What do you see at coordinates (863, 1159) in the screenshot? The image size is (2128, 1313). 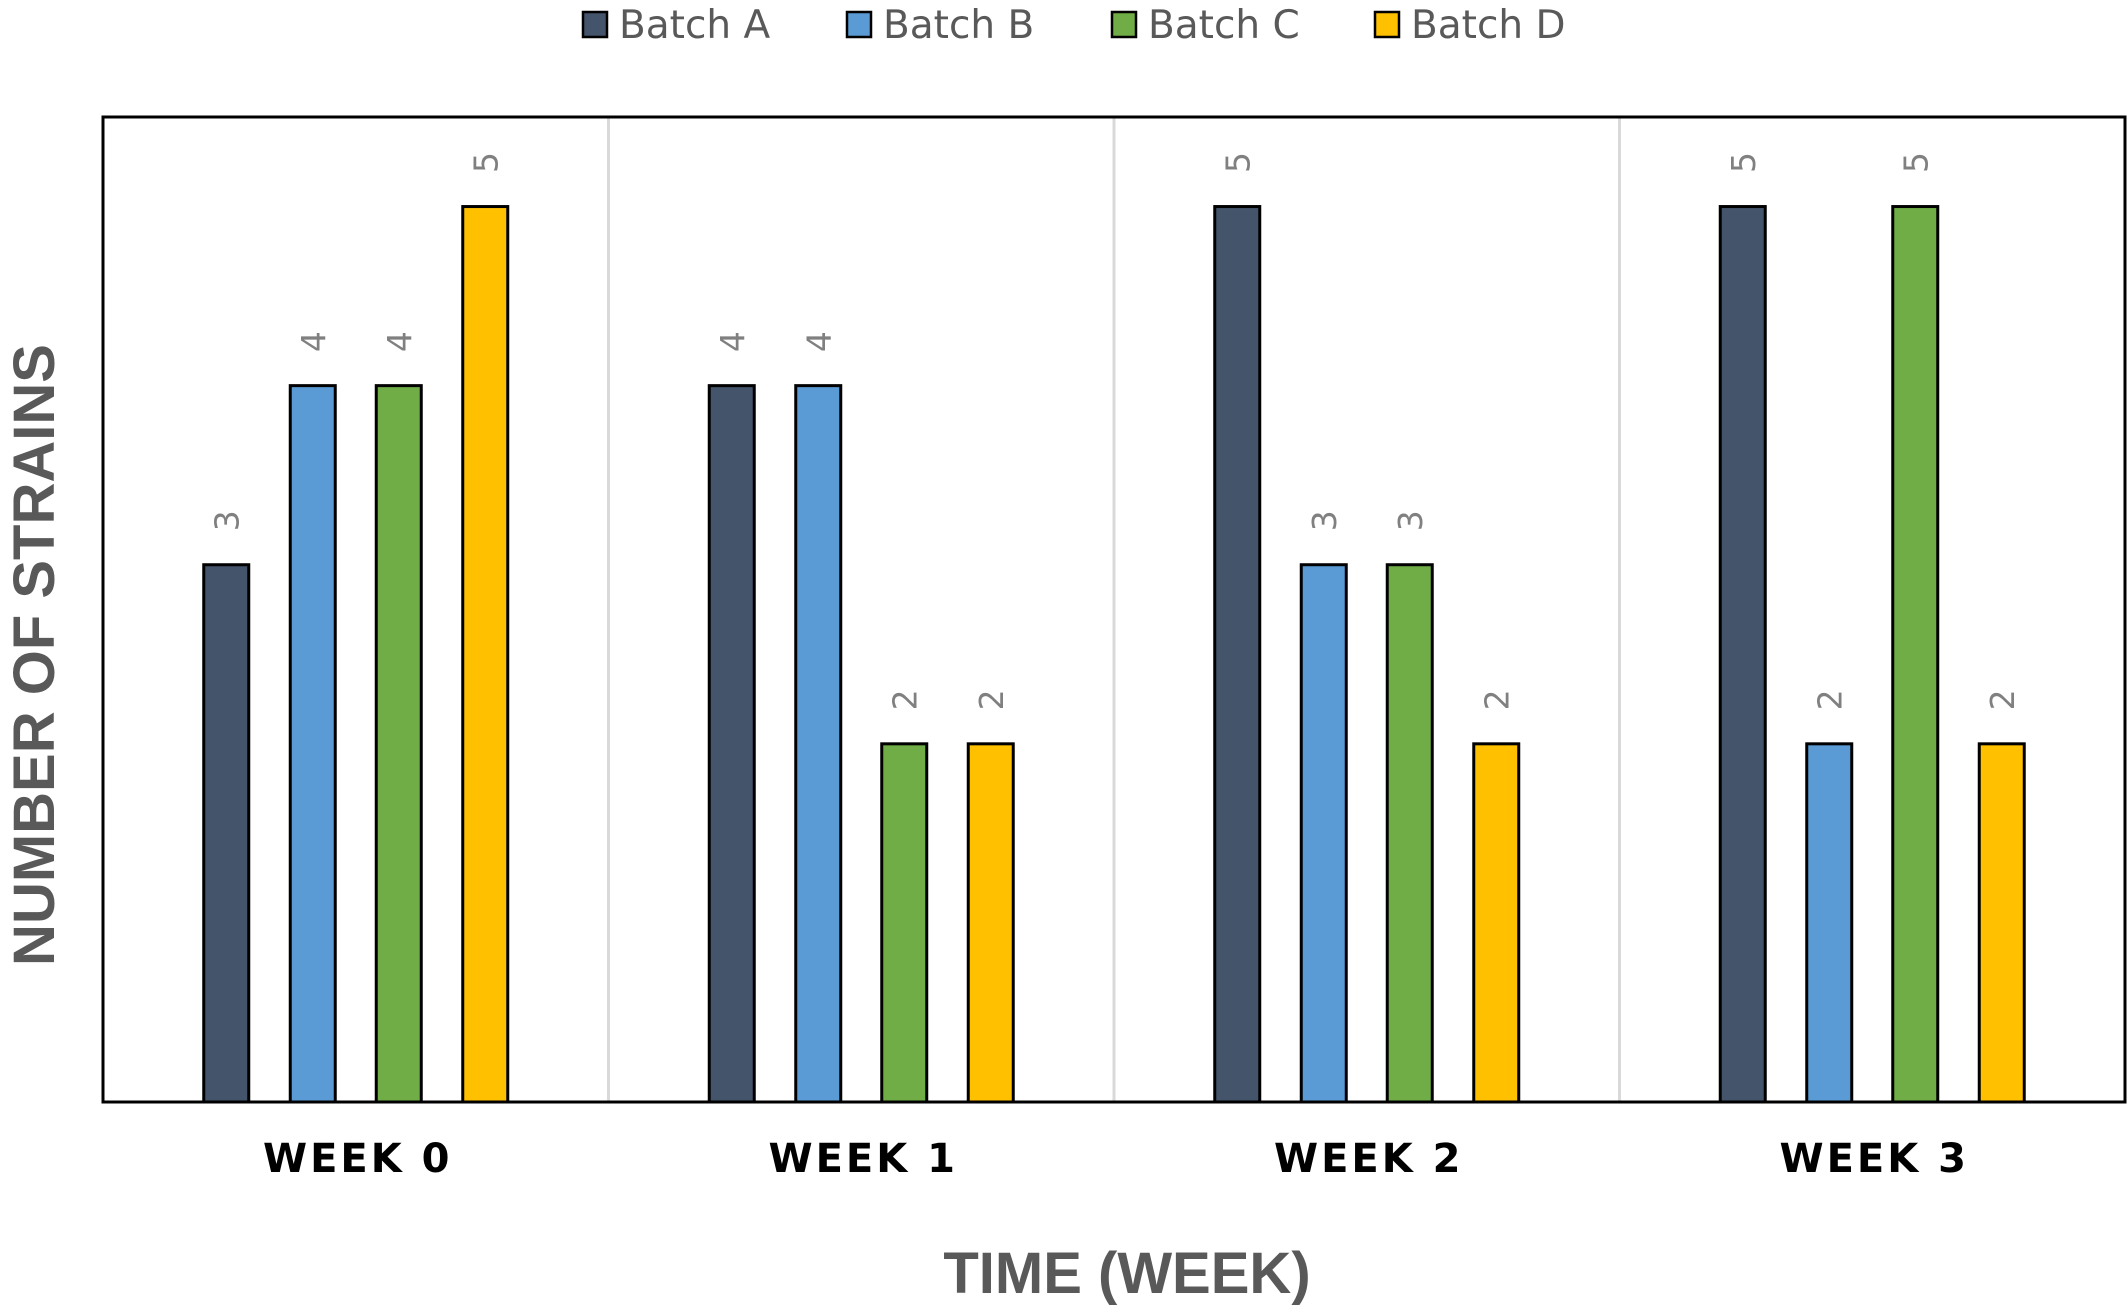 I see `x-tick-label-week-1: WEEK 1` at bounding box center [863, 1159].